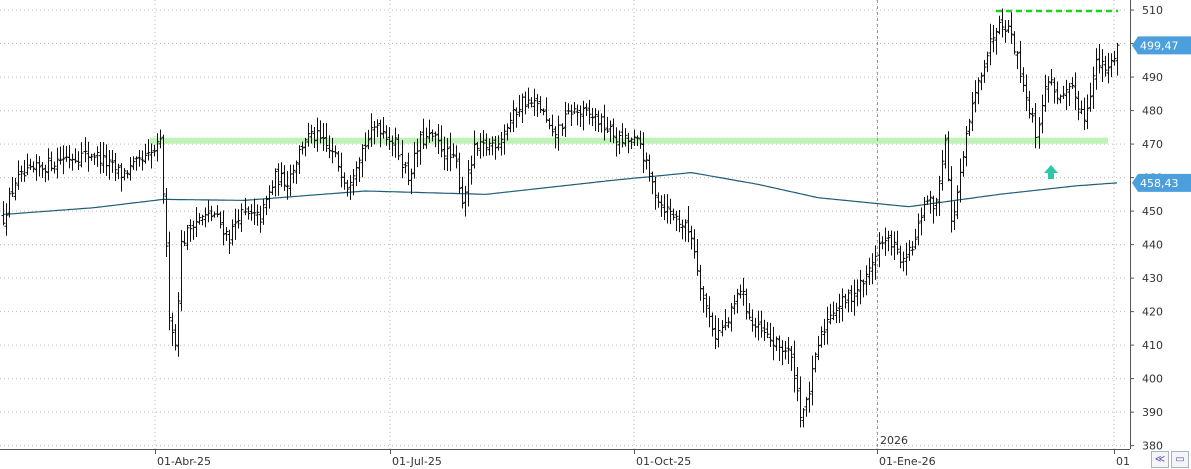  Describe the element at coordinates (1180, 459) in the screenshot. I see `save-icon: ▭` at that location.